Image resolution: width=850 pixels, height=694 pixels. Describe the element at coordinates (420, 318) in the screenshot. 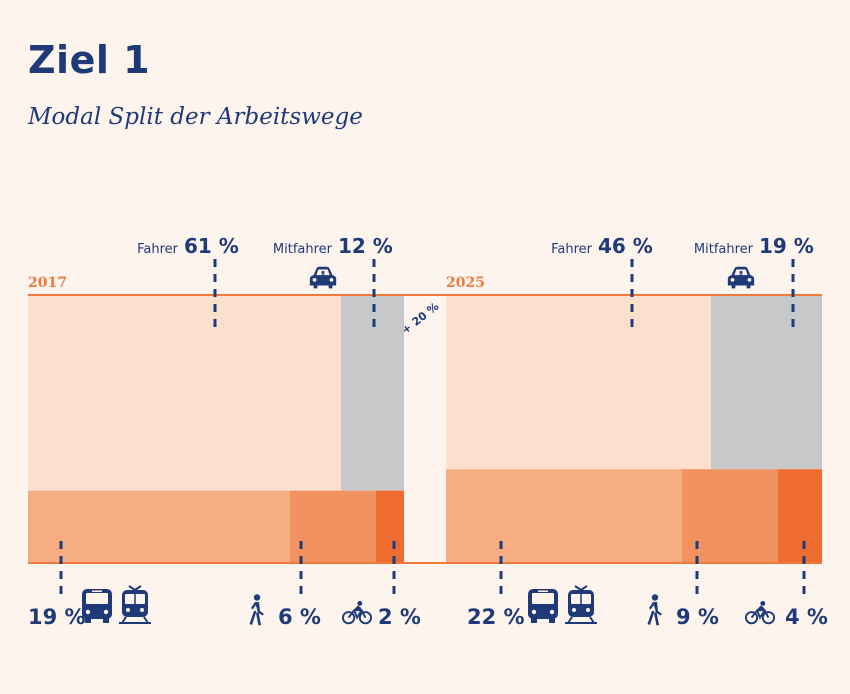

I see `change-label: + 20 %` at that location.